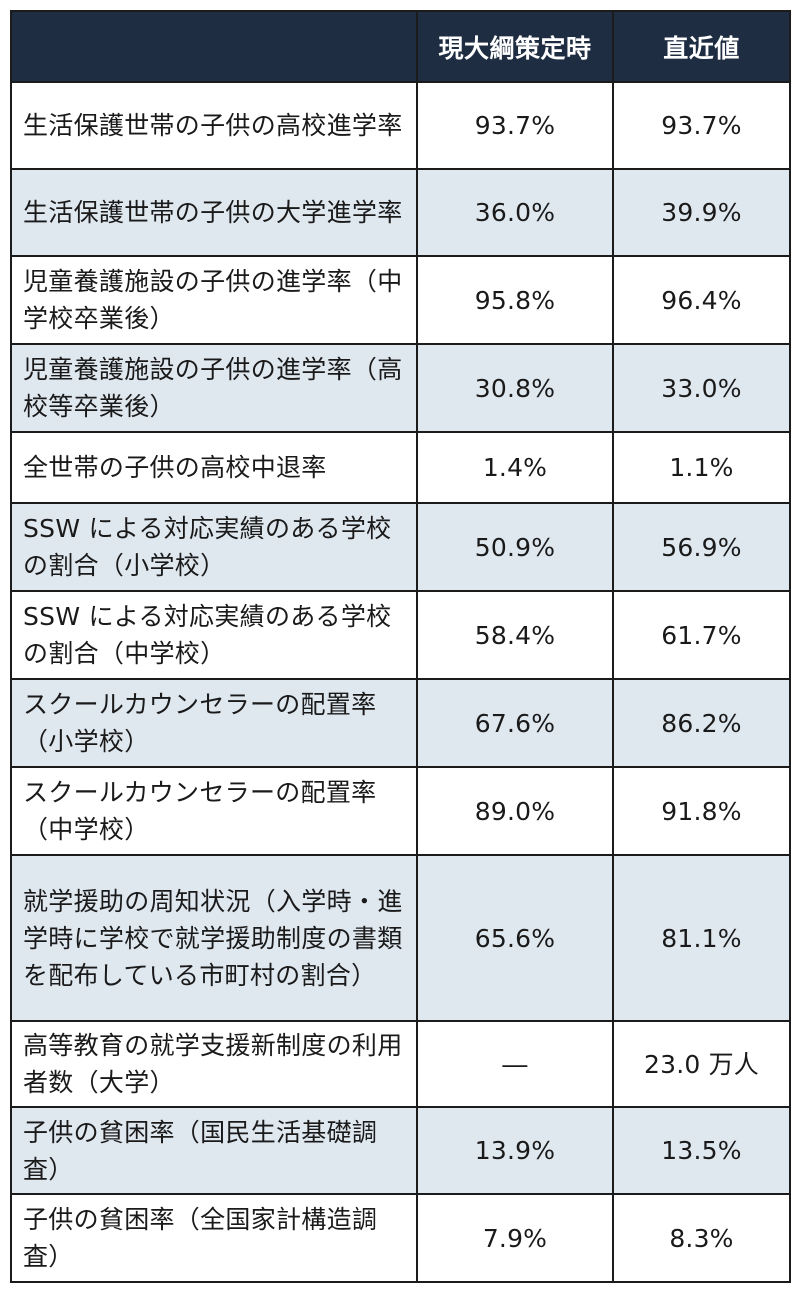 The width and height of the screenshot is (800, 1292). I want to click on row-current-outline-value: 1.4%, so click(515, 467).